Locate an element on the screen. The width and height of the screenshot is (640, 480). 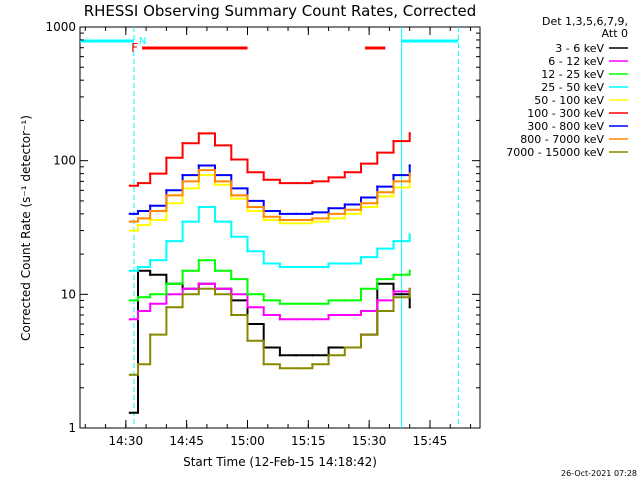
x-tick-label-3: 15:15 is located at coordinates (308, 441).